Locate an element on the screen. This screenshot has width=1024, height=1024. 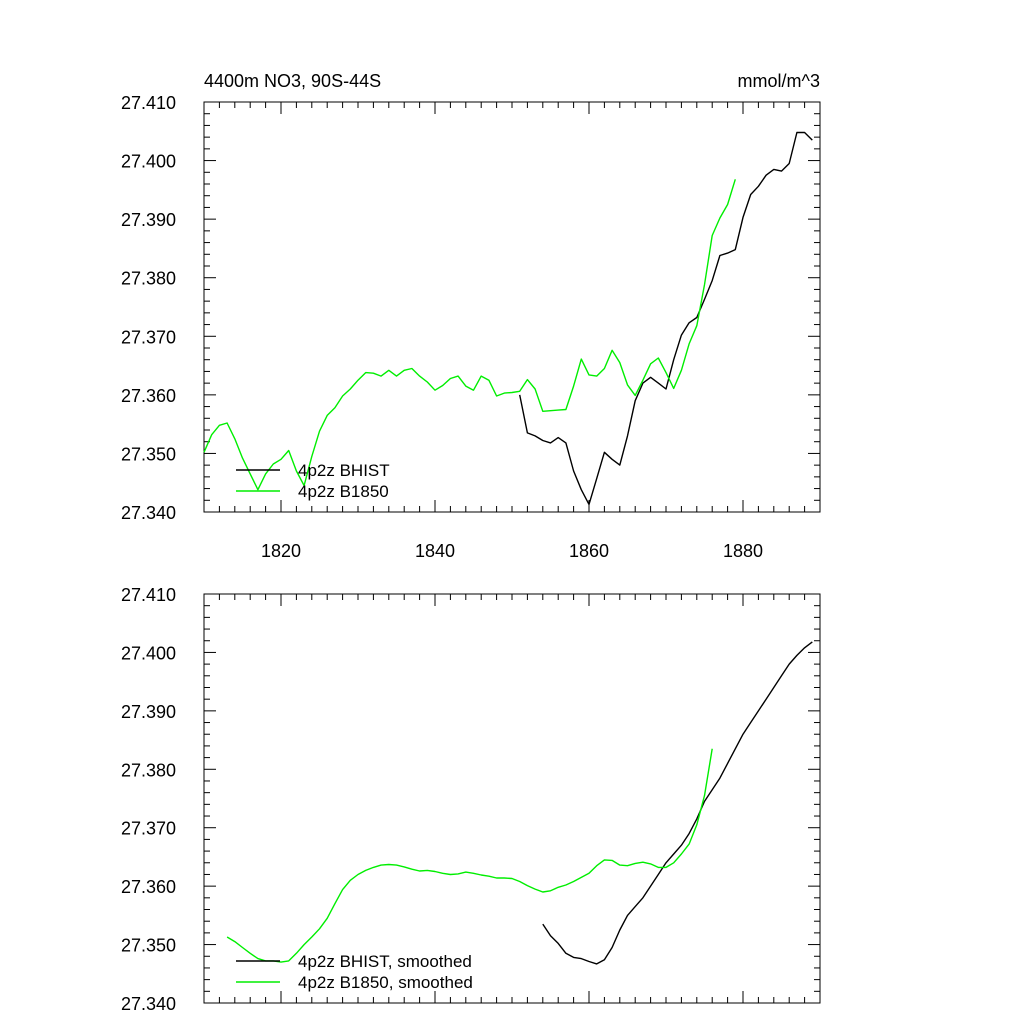
legend-label: 4p2z BHIST is located at coordinates (344, 470).